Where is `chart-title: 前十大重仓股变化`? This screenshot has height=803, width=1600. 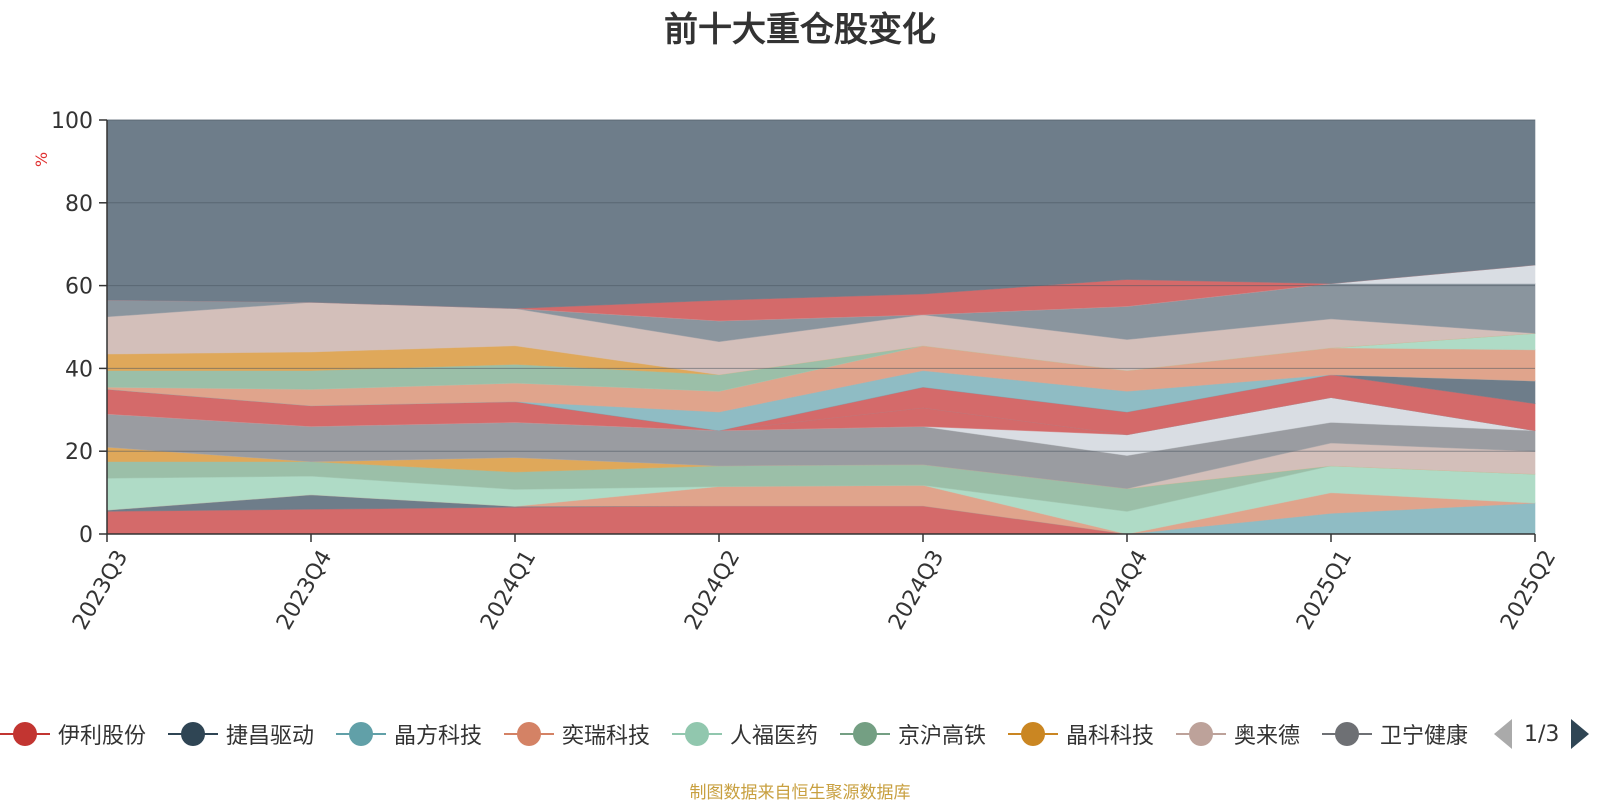 chart-title: 前十大重仓股变化 is located at coordinates (800, 30).